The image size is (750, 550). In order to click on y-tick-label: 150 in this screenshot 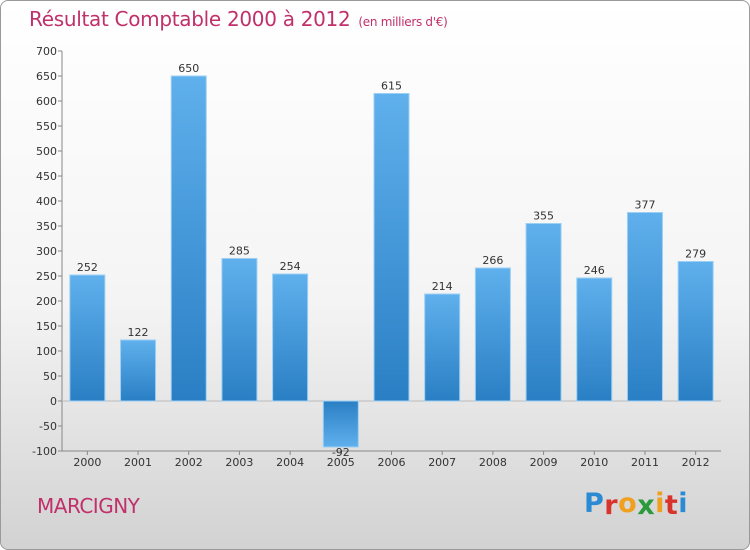, I will do `click(46, 326)`.